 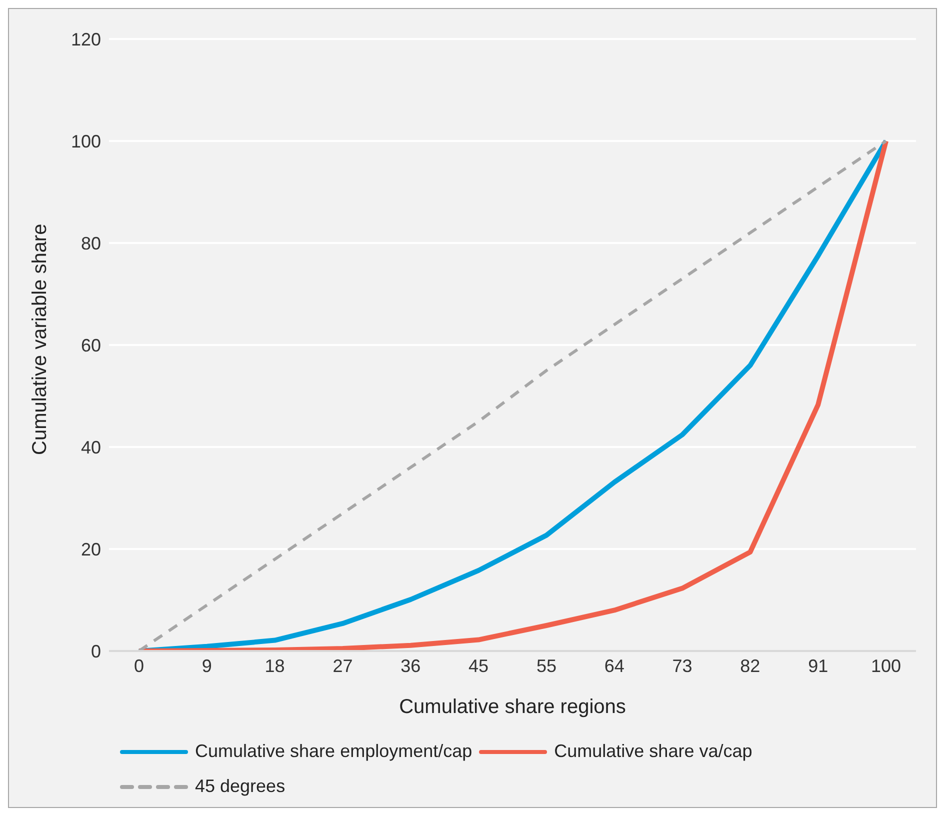 What do you see at coordinates (614, 666) in the screenshot?
I see `x-tick-label: 64` at bounding box center [614, 666].